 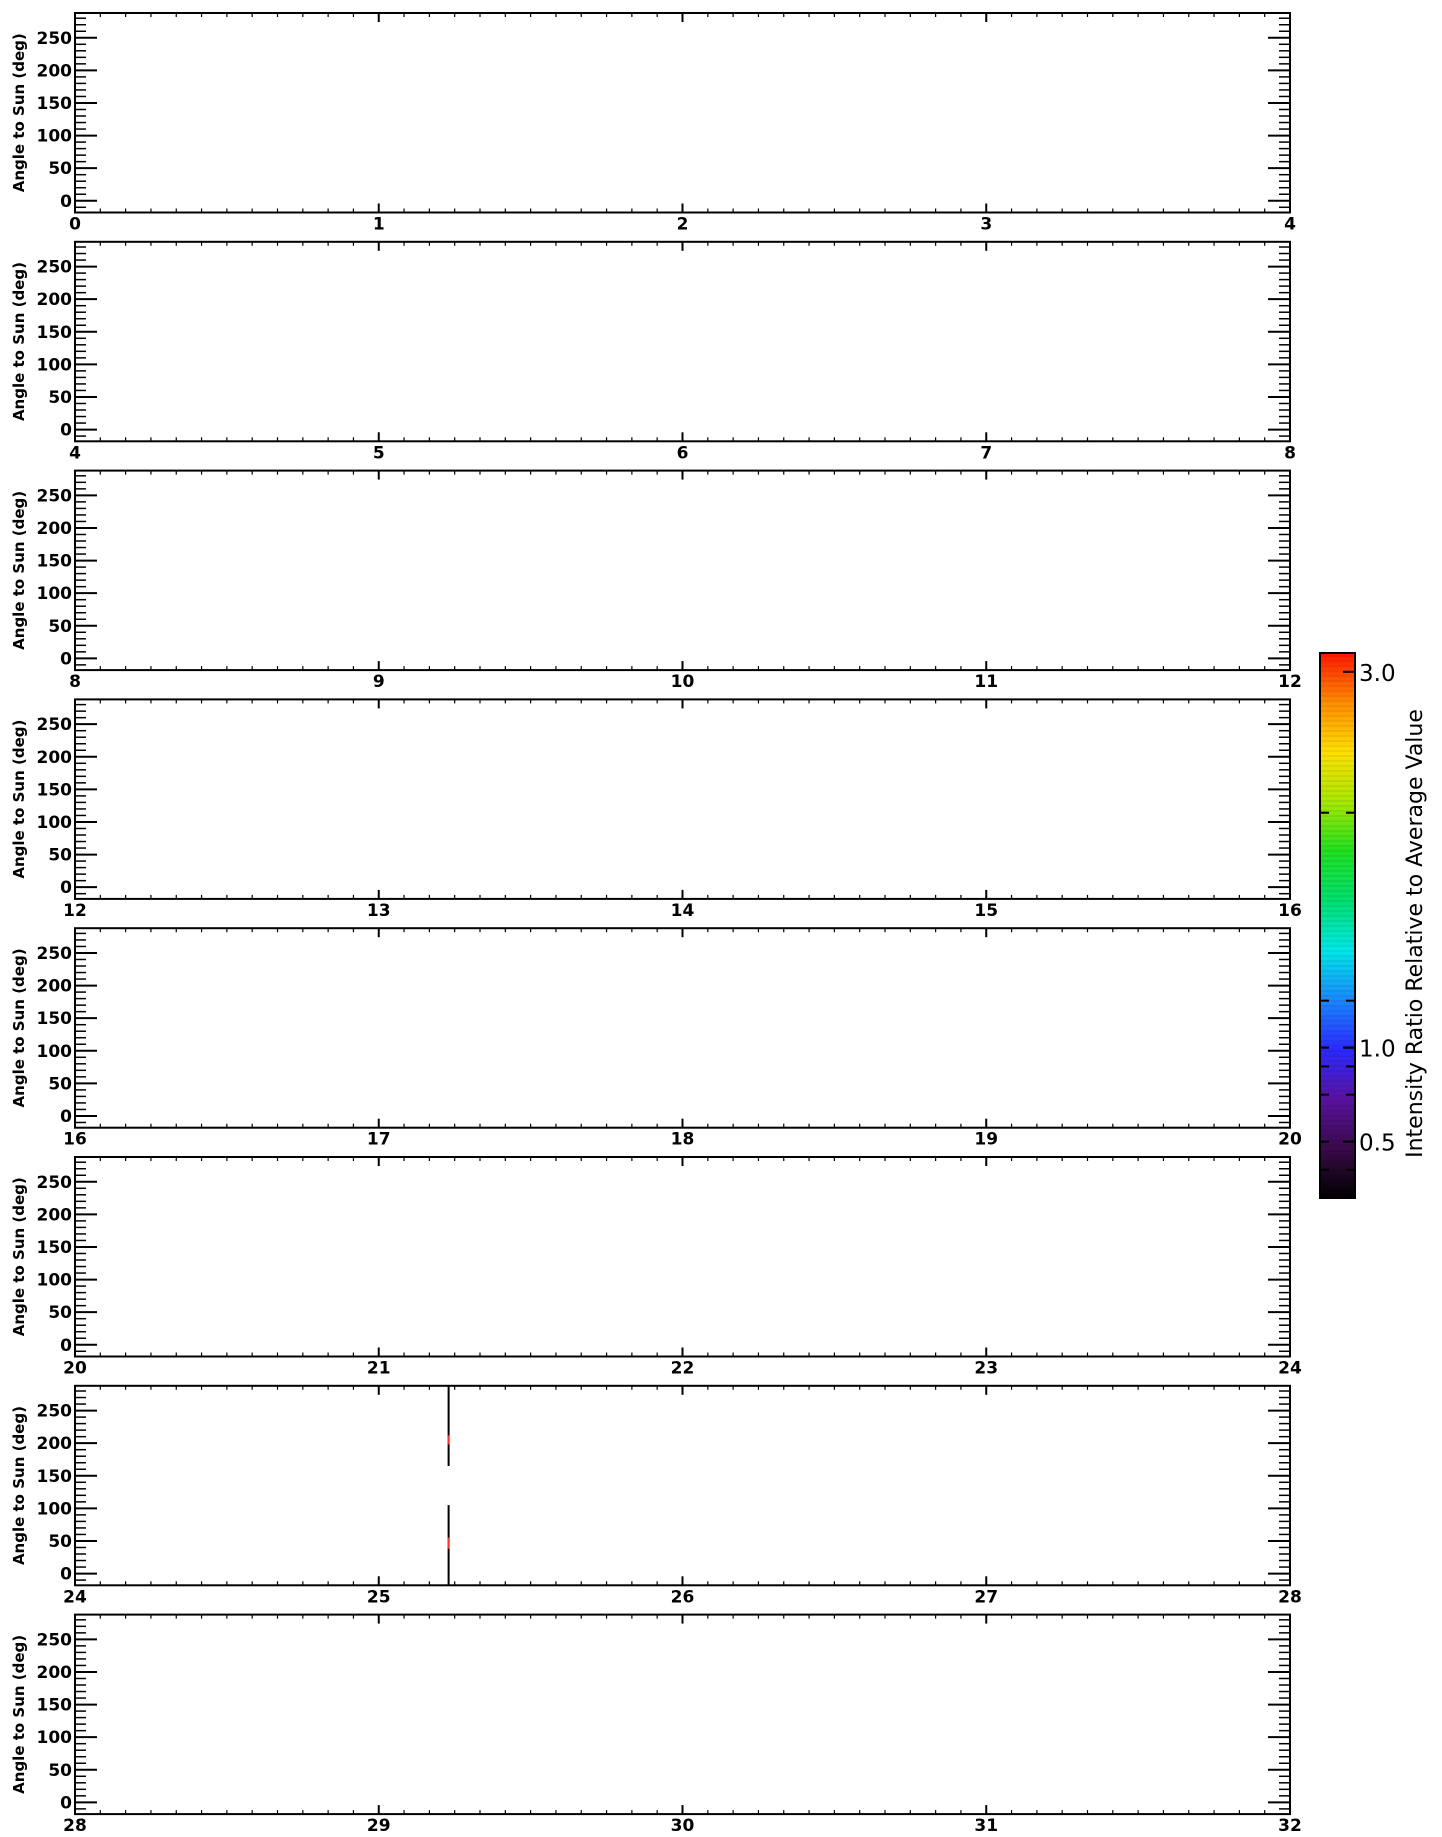 I want to click on x-tick-label: 5, so click(x=379, y=453).